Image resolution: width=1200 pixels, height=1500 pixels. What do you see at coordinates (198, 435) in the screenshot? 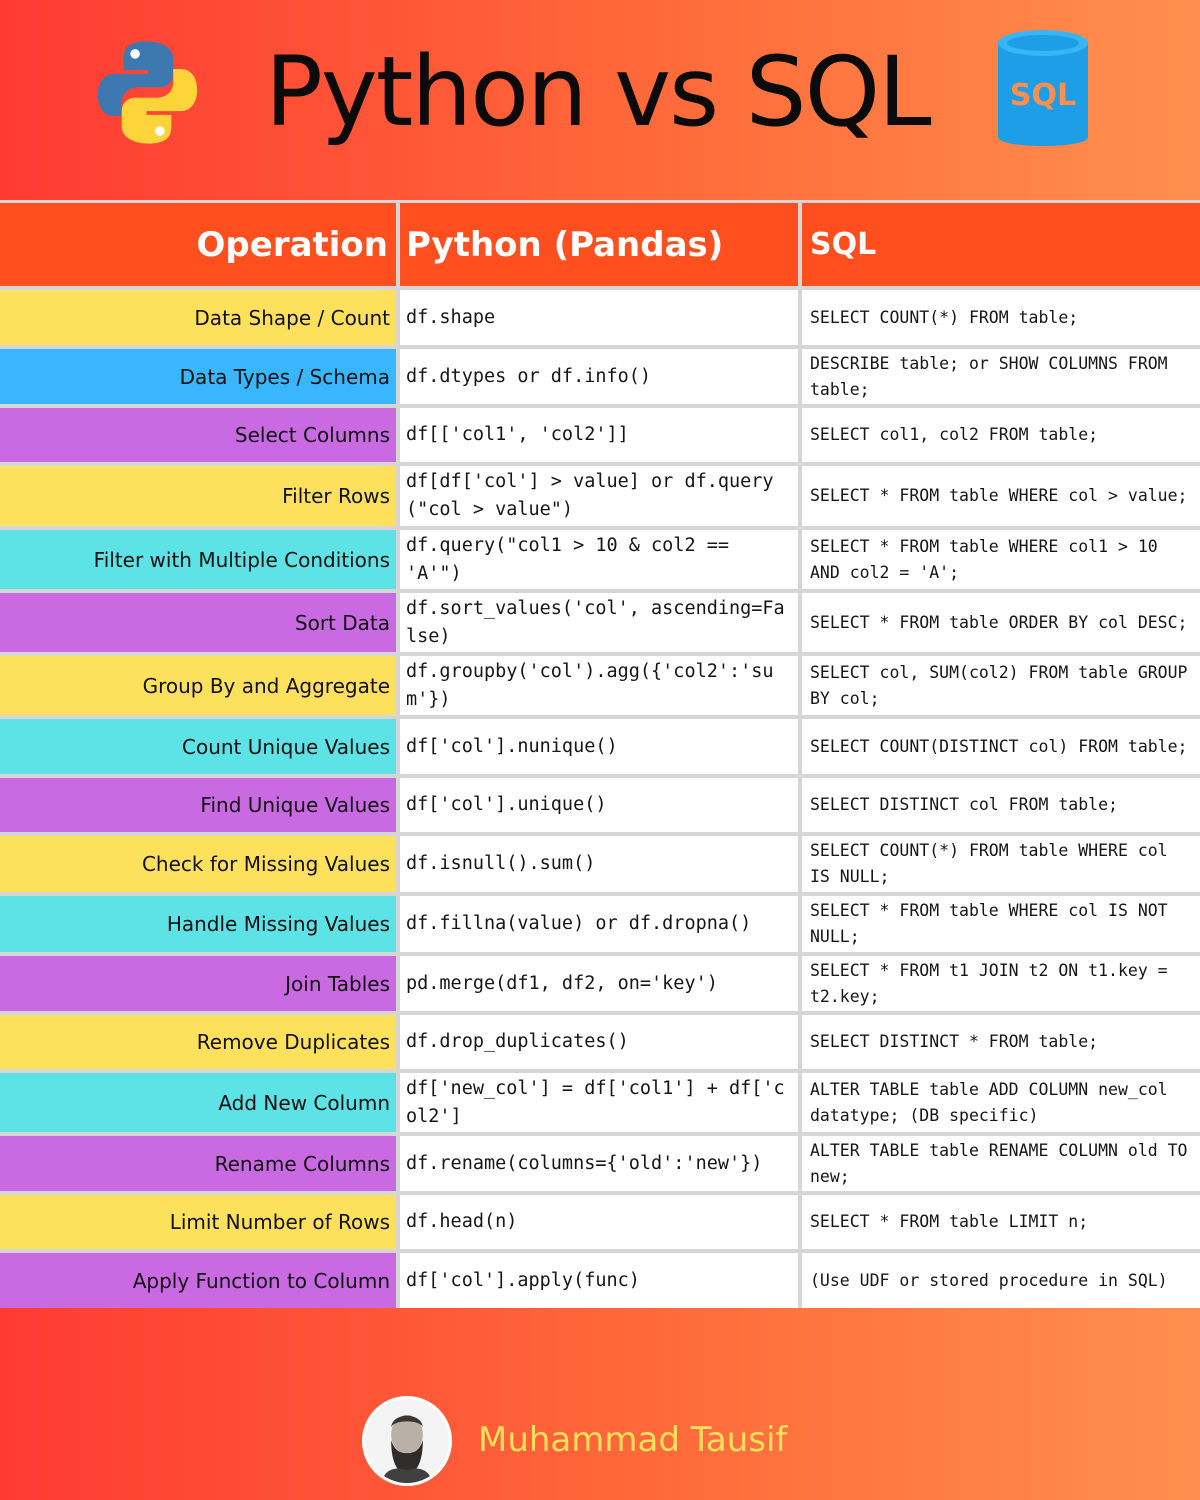
I see `operation-cell: Select Columns` at bounding box center [198, 435].